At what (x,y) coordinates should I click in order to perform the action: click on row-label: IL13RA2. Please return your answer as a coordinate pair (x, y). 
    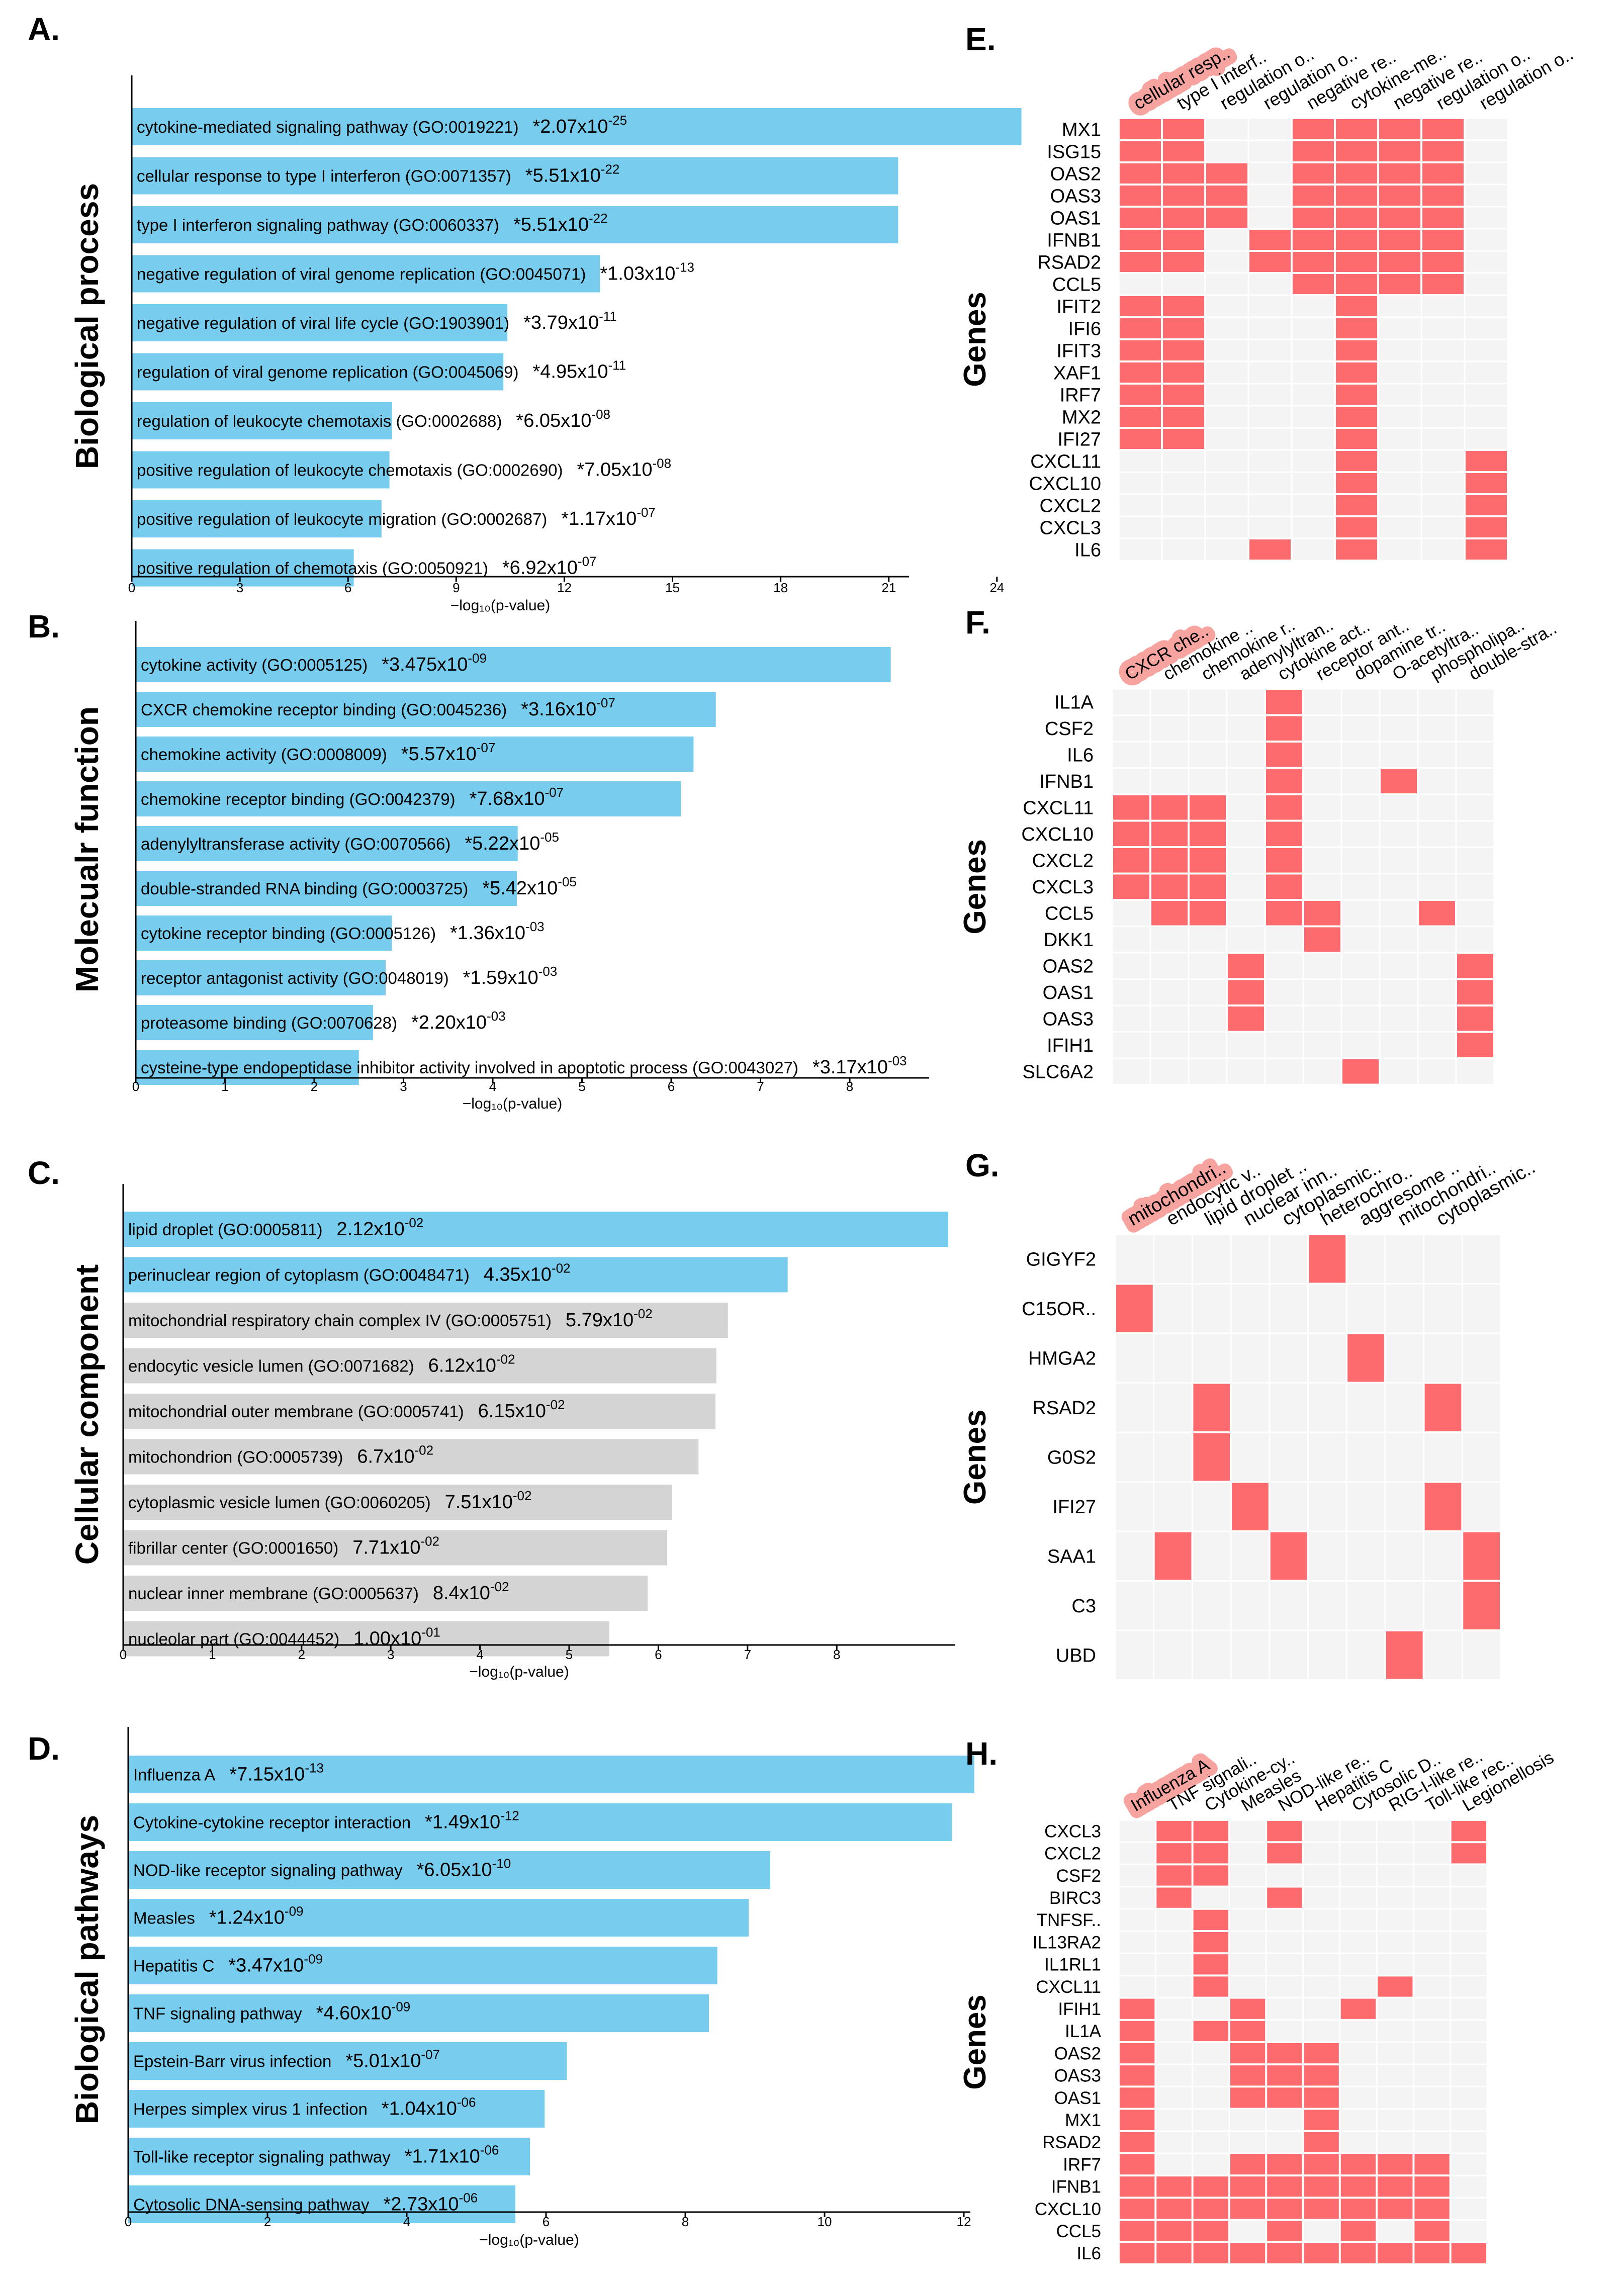
    Looking at the image, I should click on (1067, 1942).